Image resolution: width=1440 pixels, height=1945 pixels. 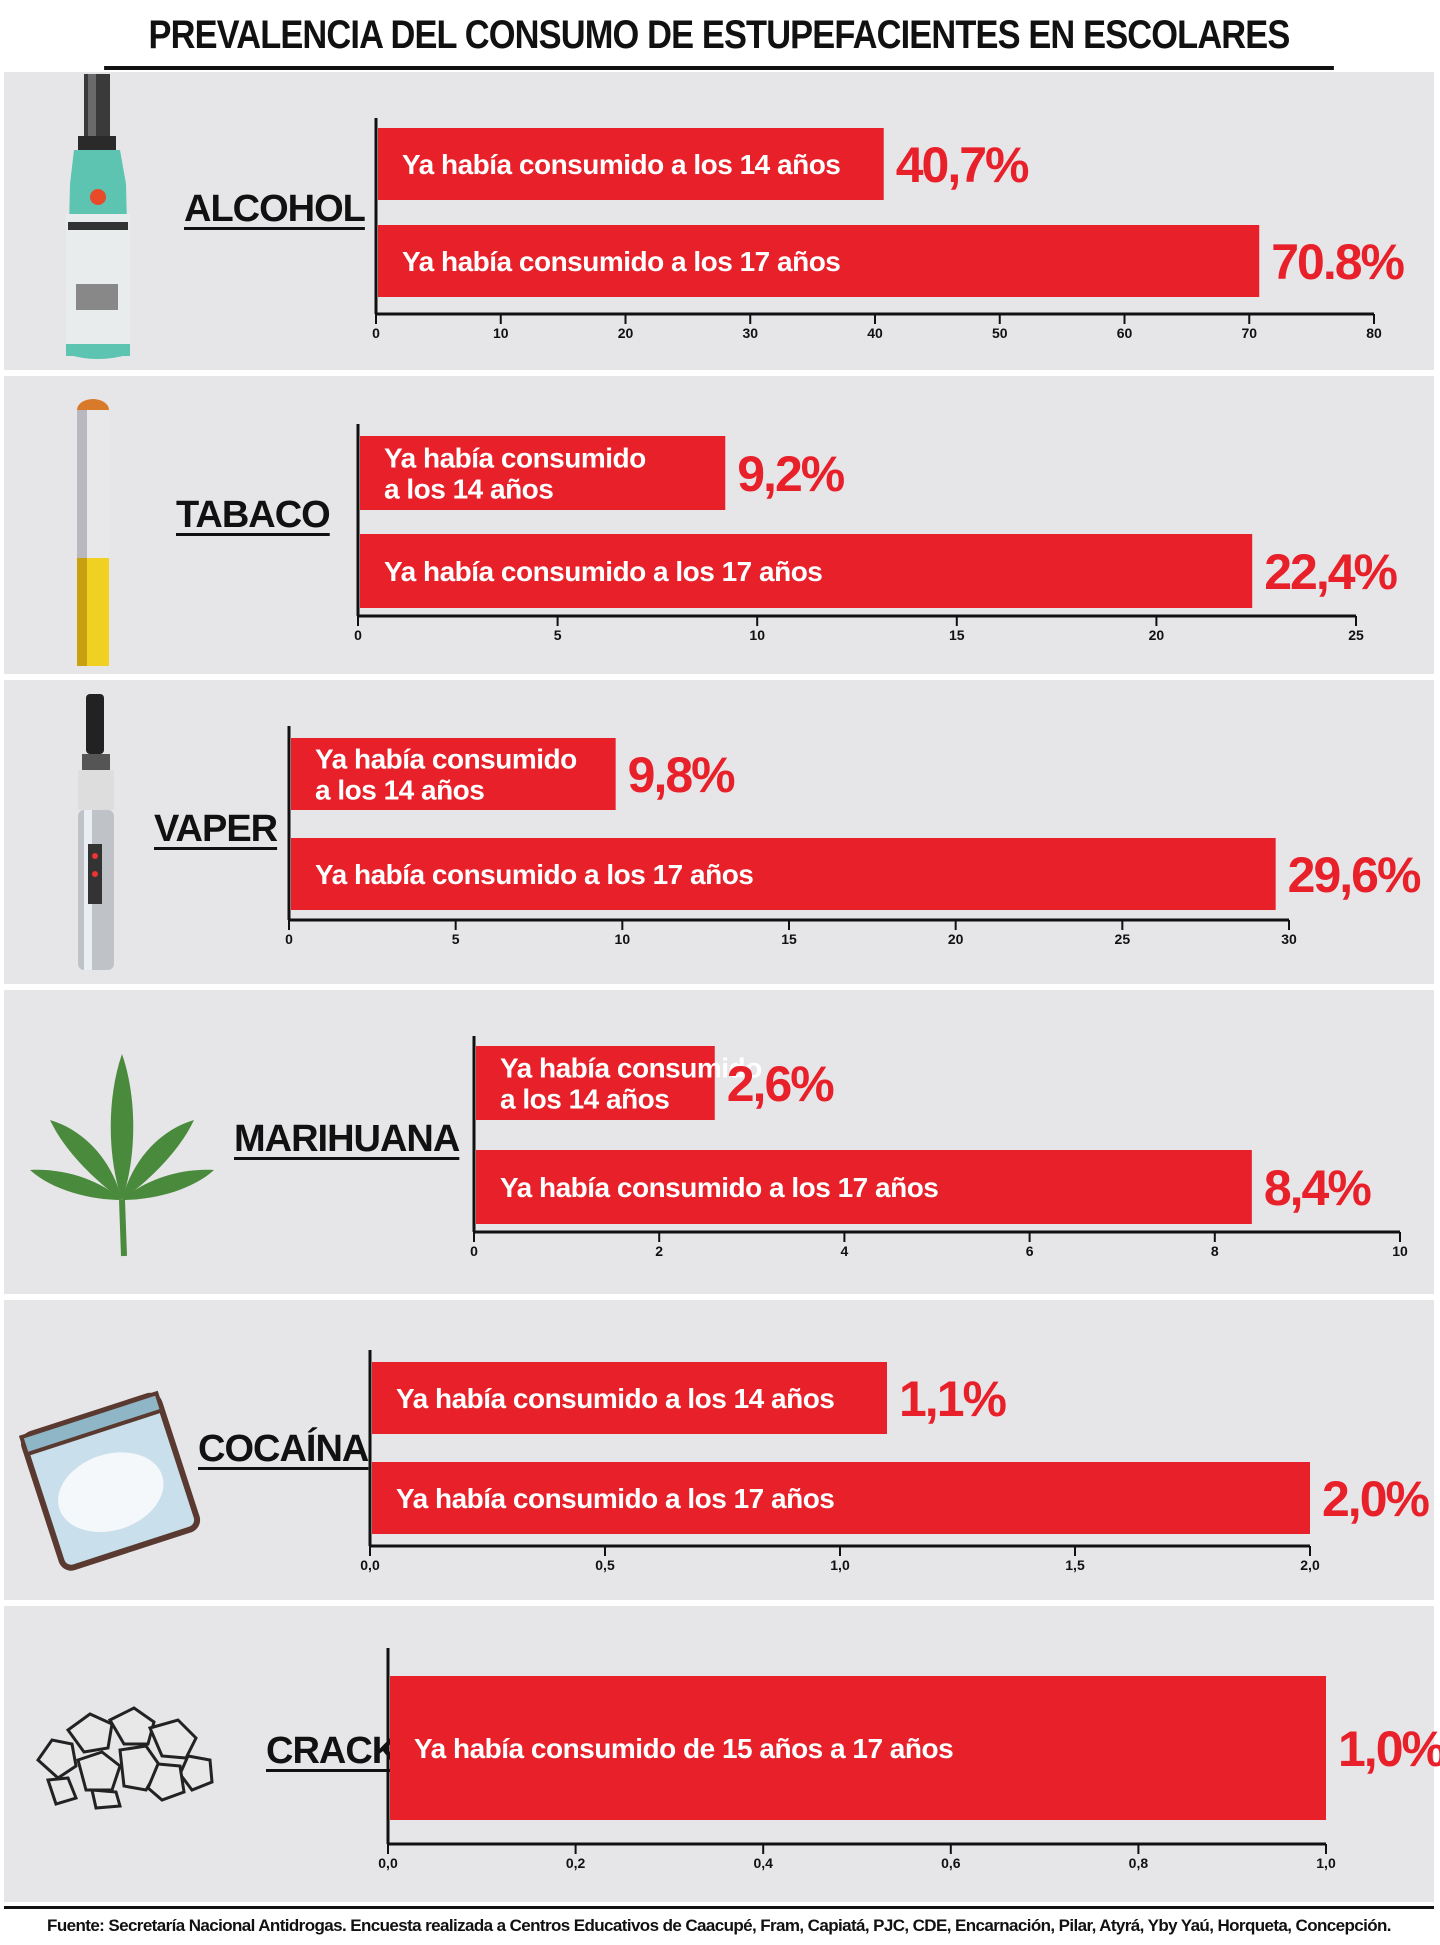 What do you see at coordinates (875, 333) in the screenshot?
I see `x-tick-label: 40` at bounding box center [875, 333].